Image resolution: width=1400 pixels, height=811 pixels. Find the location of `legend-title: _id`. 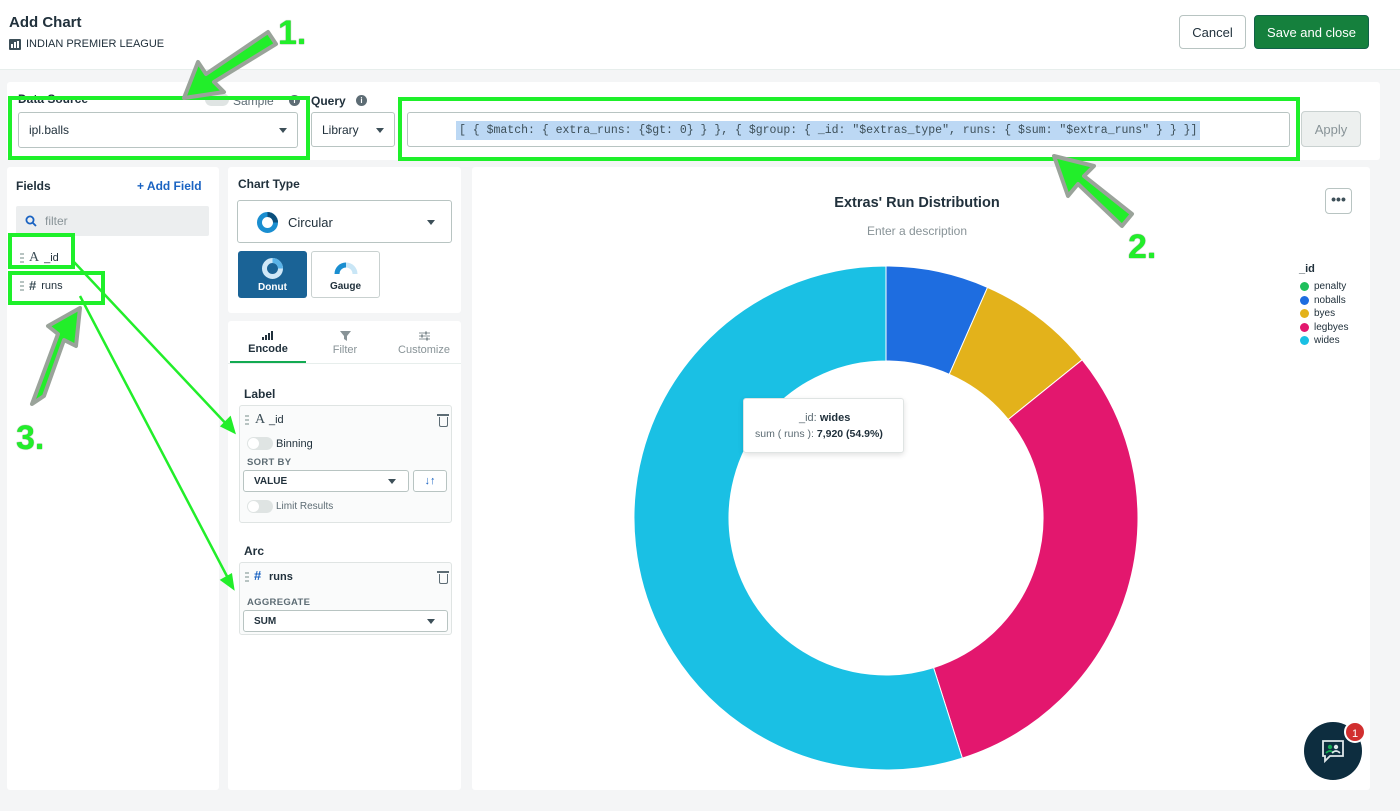

legend-title: _id is located at coordinates (1307, 269).